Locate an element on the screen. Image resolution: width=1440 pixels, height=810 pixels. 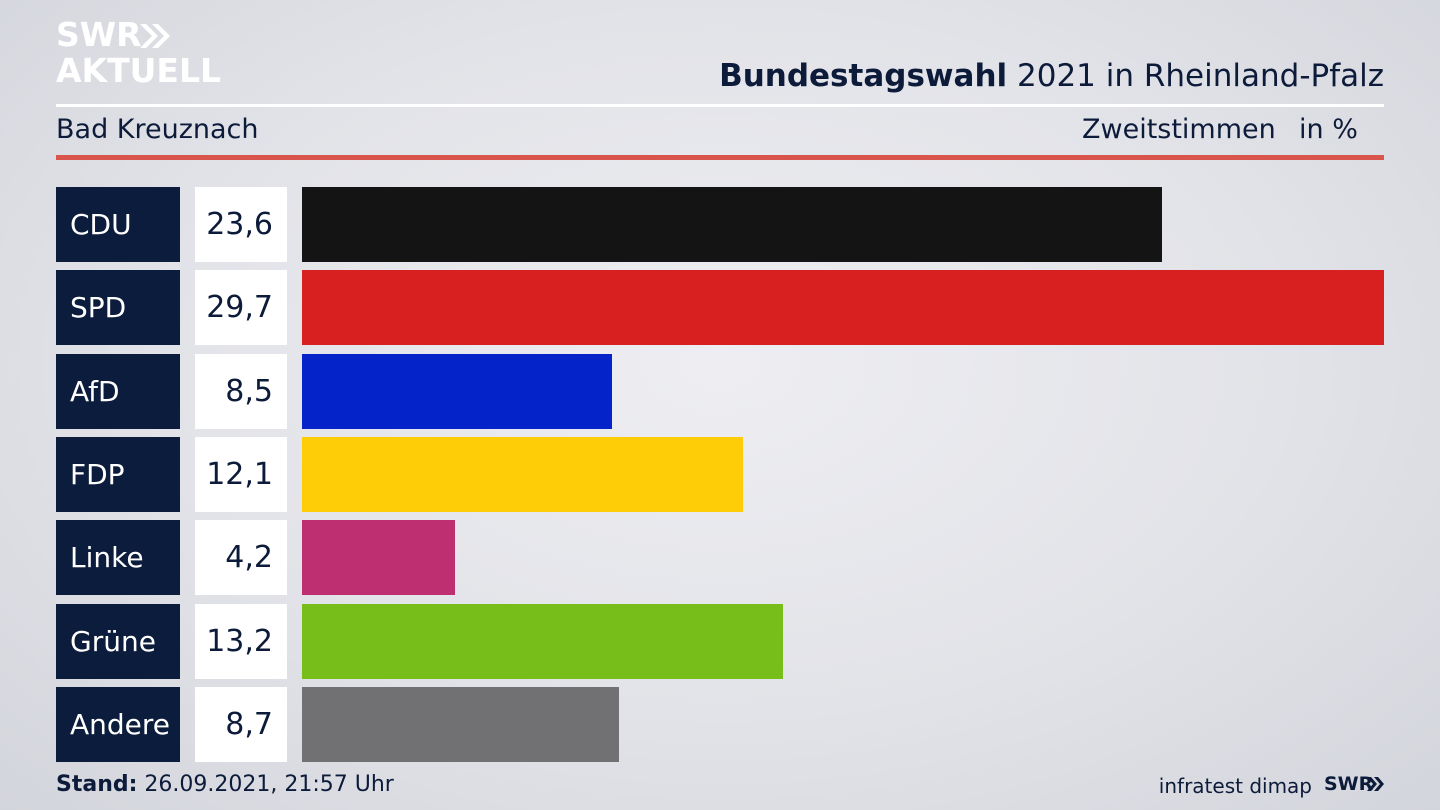
logo-line-2: AKTUELL is located at coordinates (139, 70).